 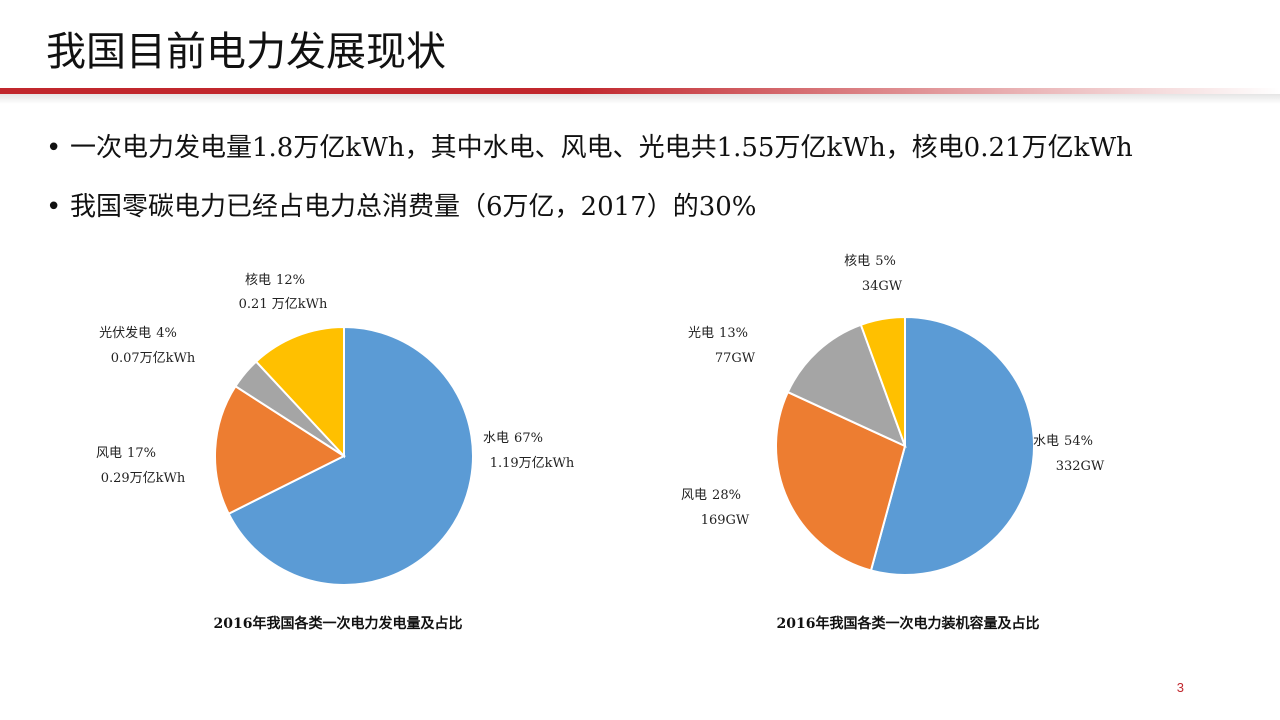 I want to click on chart-caption: 2016年我国各类一次电力发电量及占比, so click(x=338, y=623).